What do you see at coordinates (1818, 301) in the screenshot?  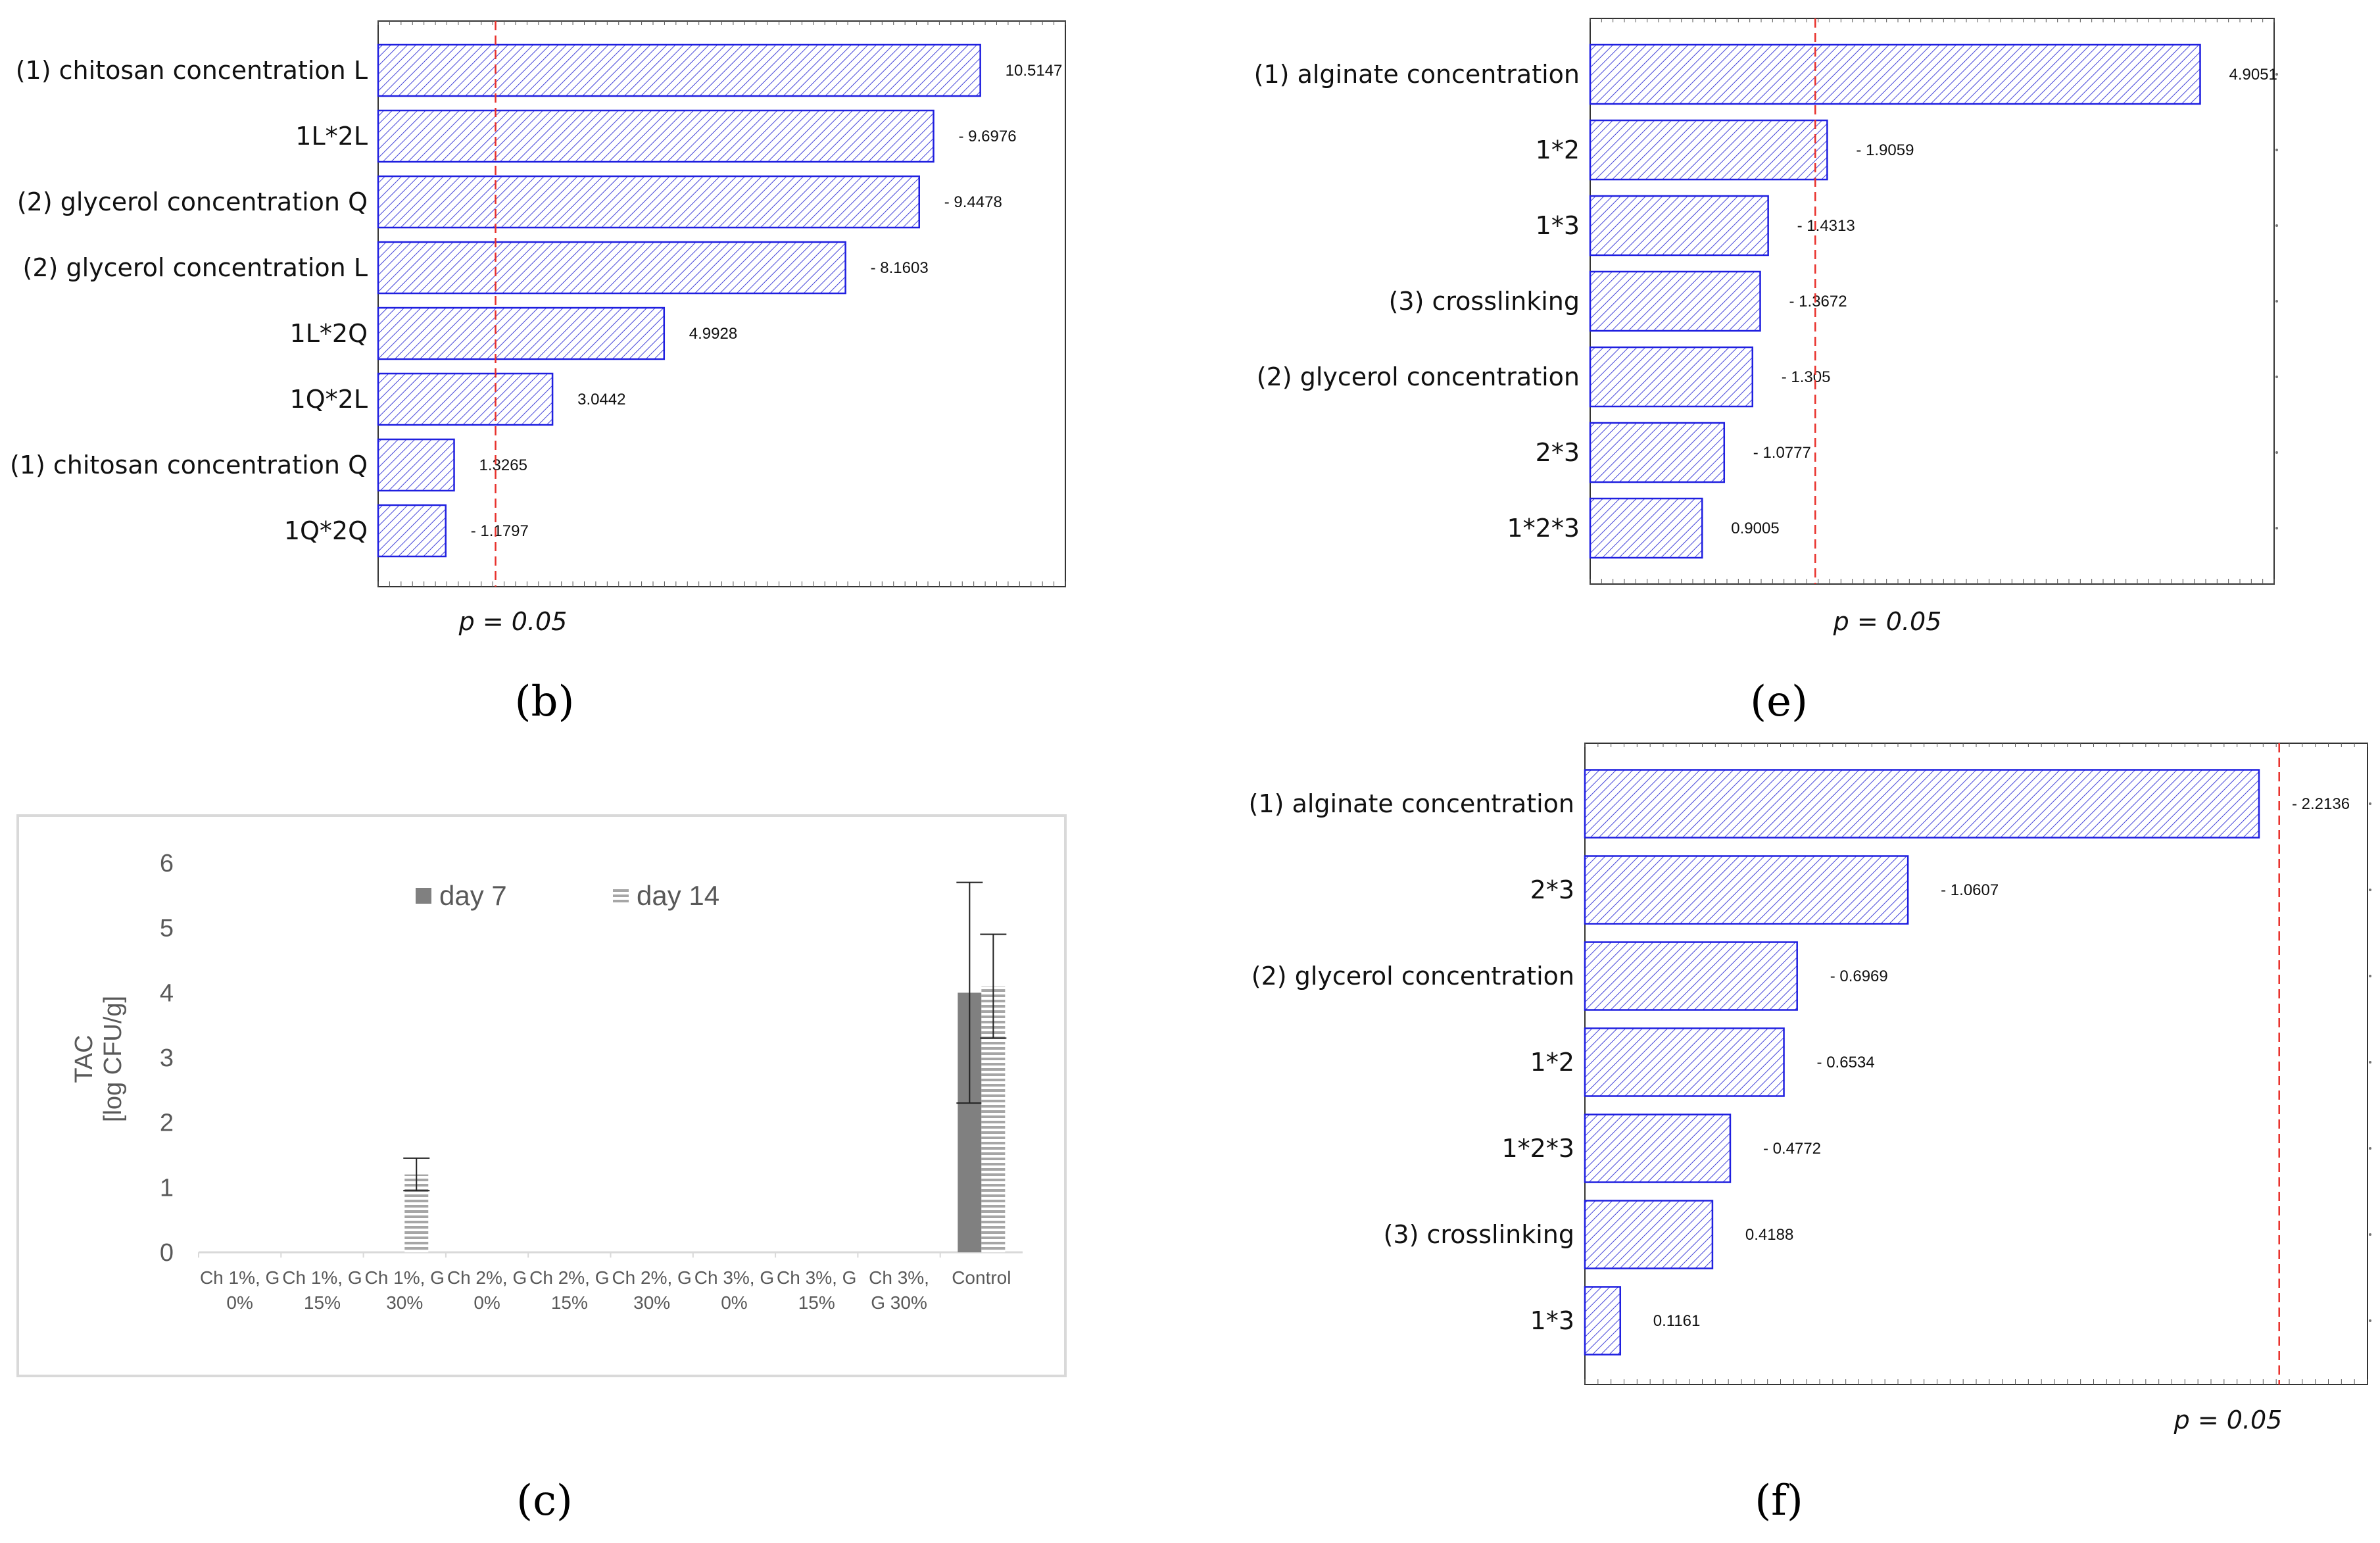 I see `value-label: - 1.3672` at bounding box center [1818, 301].